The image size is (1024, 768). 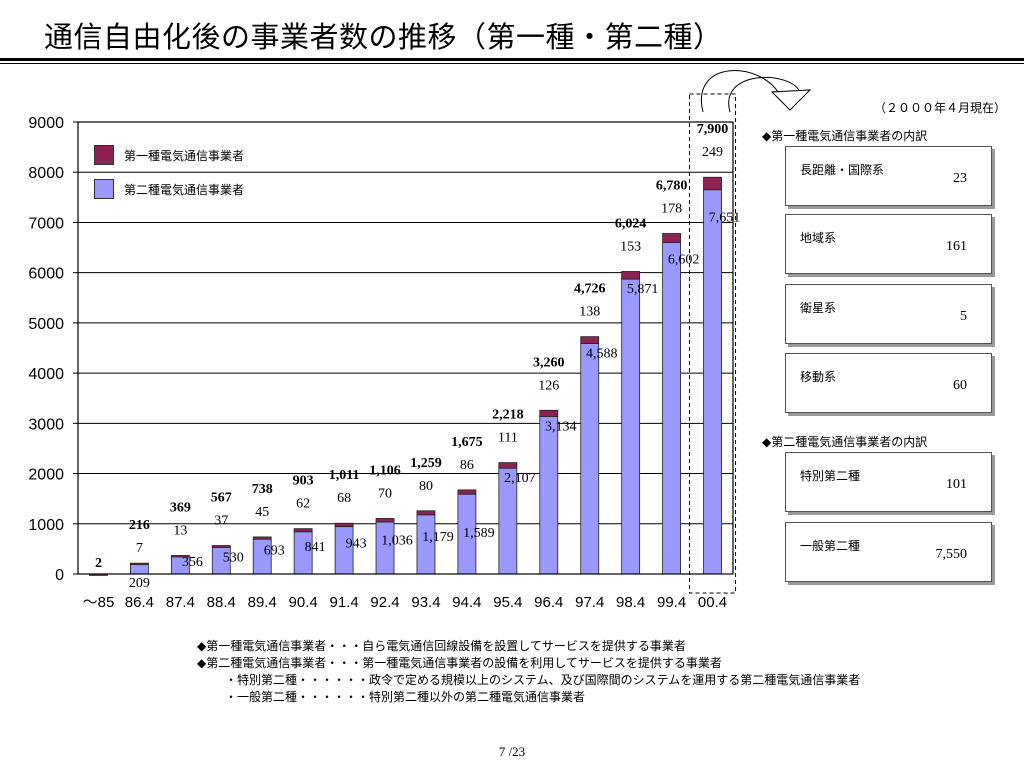 What do you see at coordinates (385, 493) in the screenshot?
I see `type1-value-label: 70` at bounding box center [385, 493].